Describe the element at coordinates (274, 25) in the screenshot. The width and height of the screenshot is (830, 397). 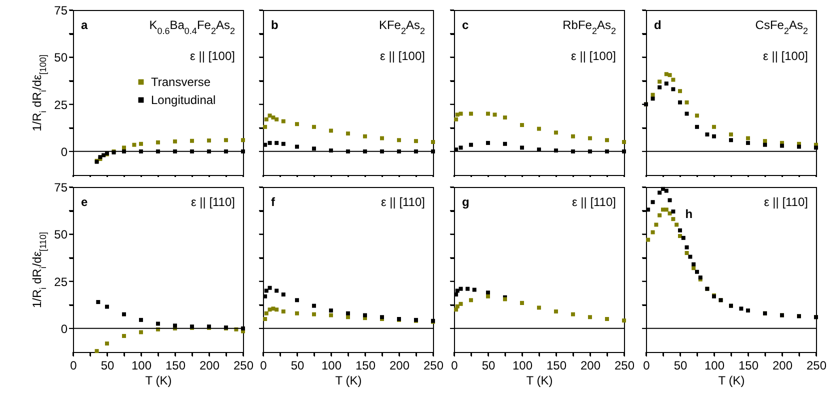
I see `annotation: b` at that location.